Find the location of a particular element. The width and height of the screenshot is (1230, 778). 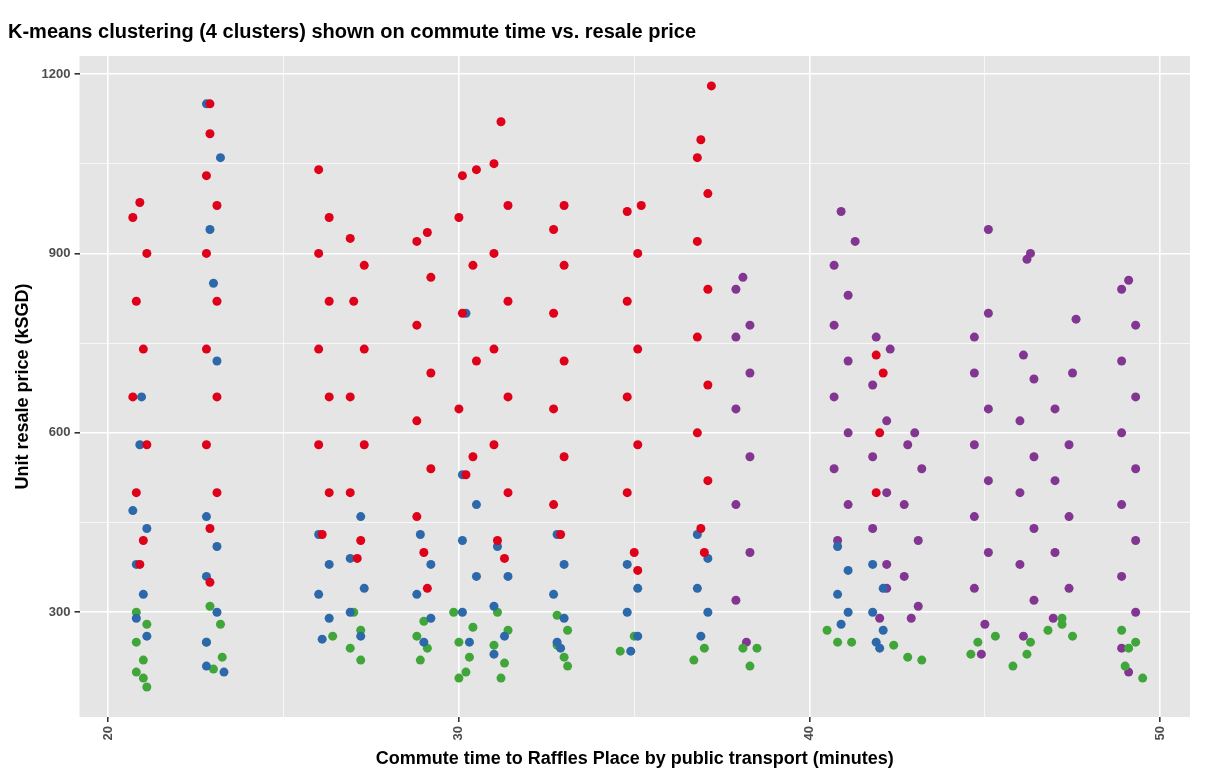

y-tick-label: 1200 is located at coordinates (56, 73).